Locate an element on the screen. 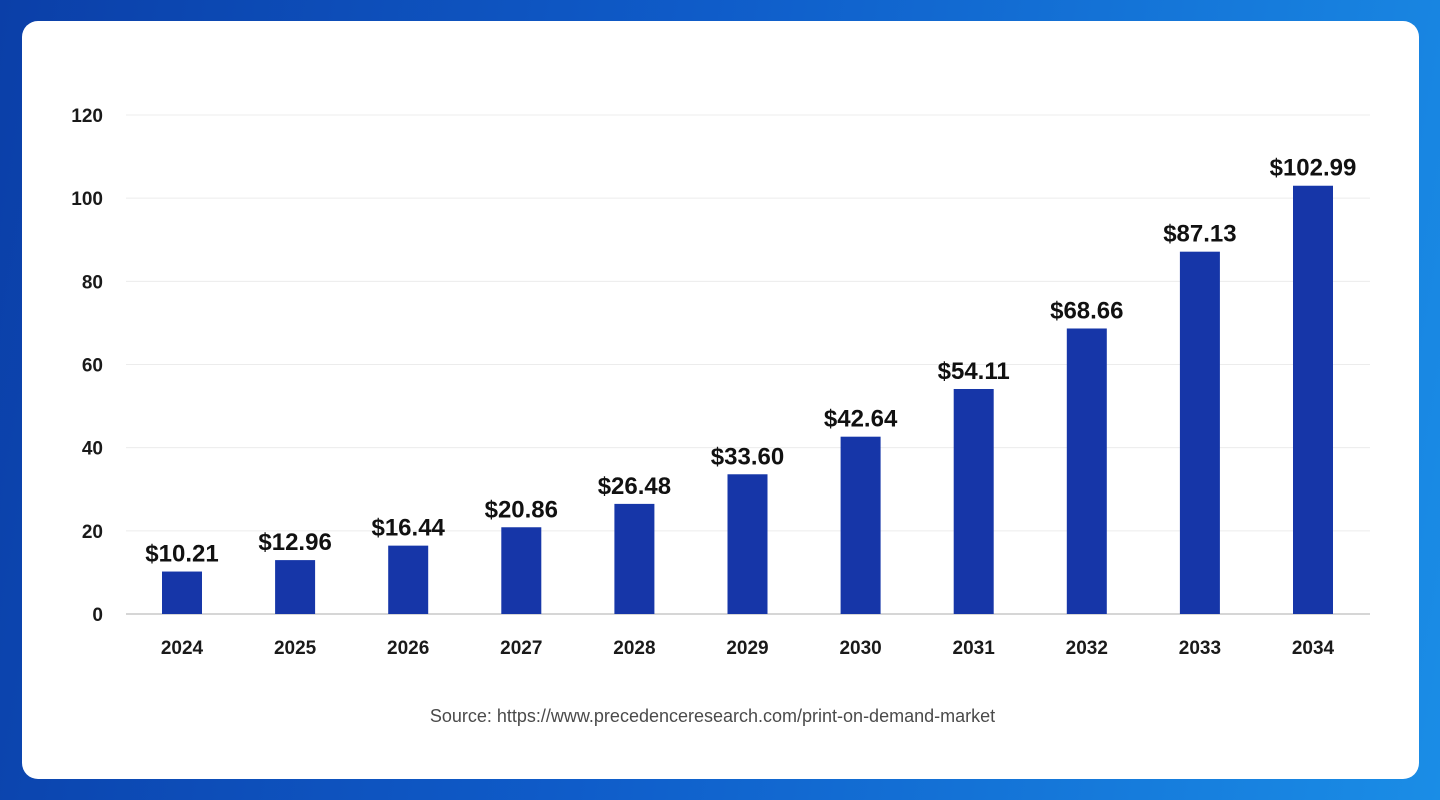 The height and width of the screenshot is (800, 1440). y-tick-label: 60 is located at coordinates (92, 366).